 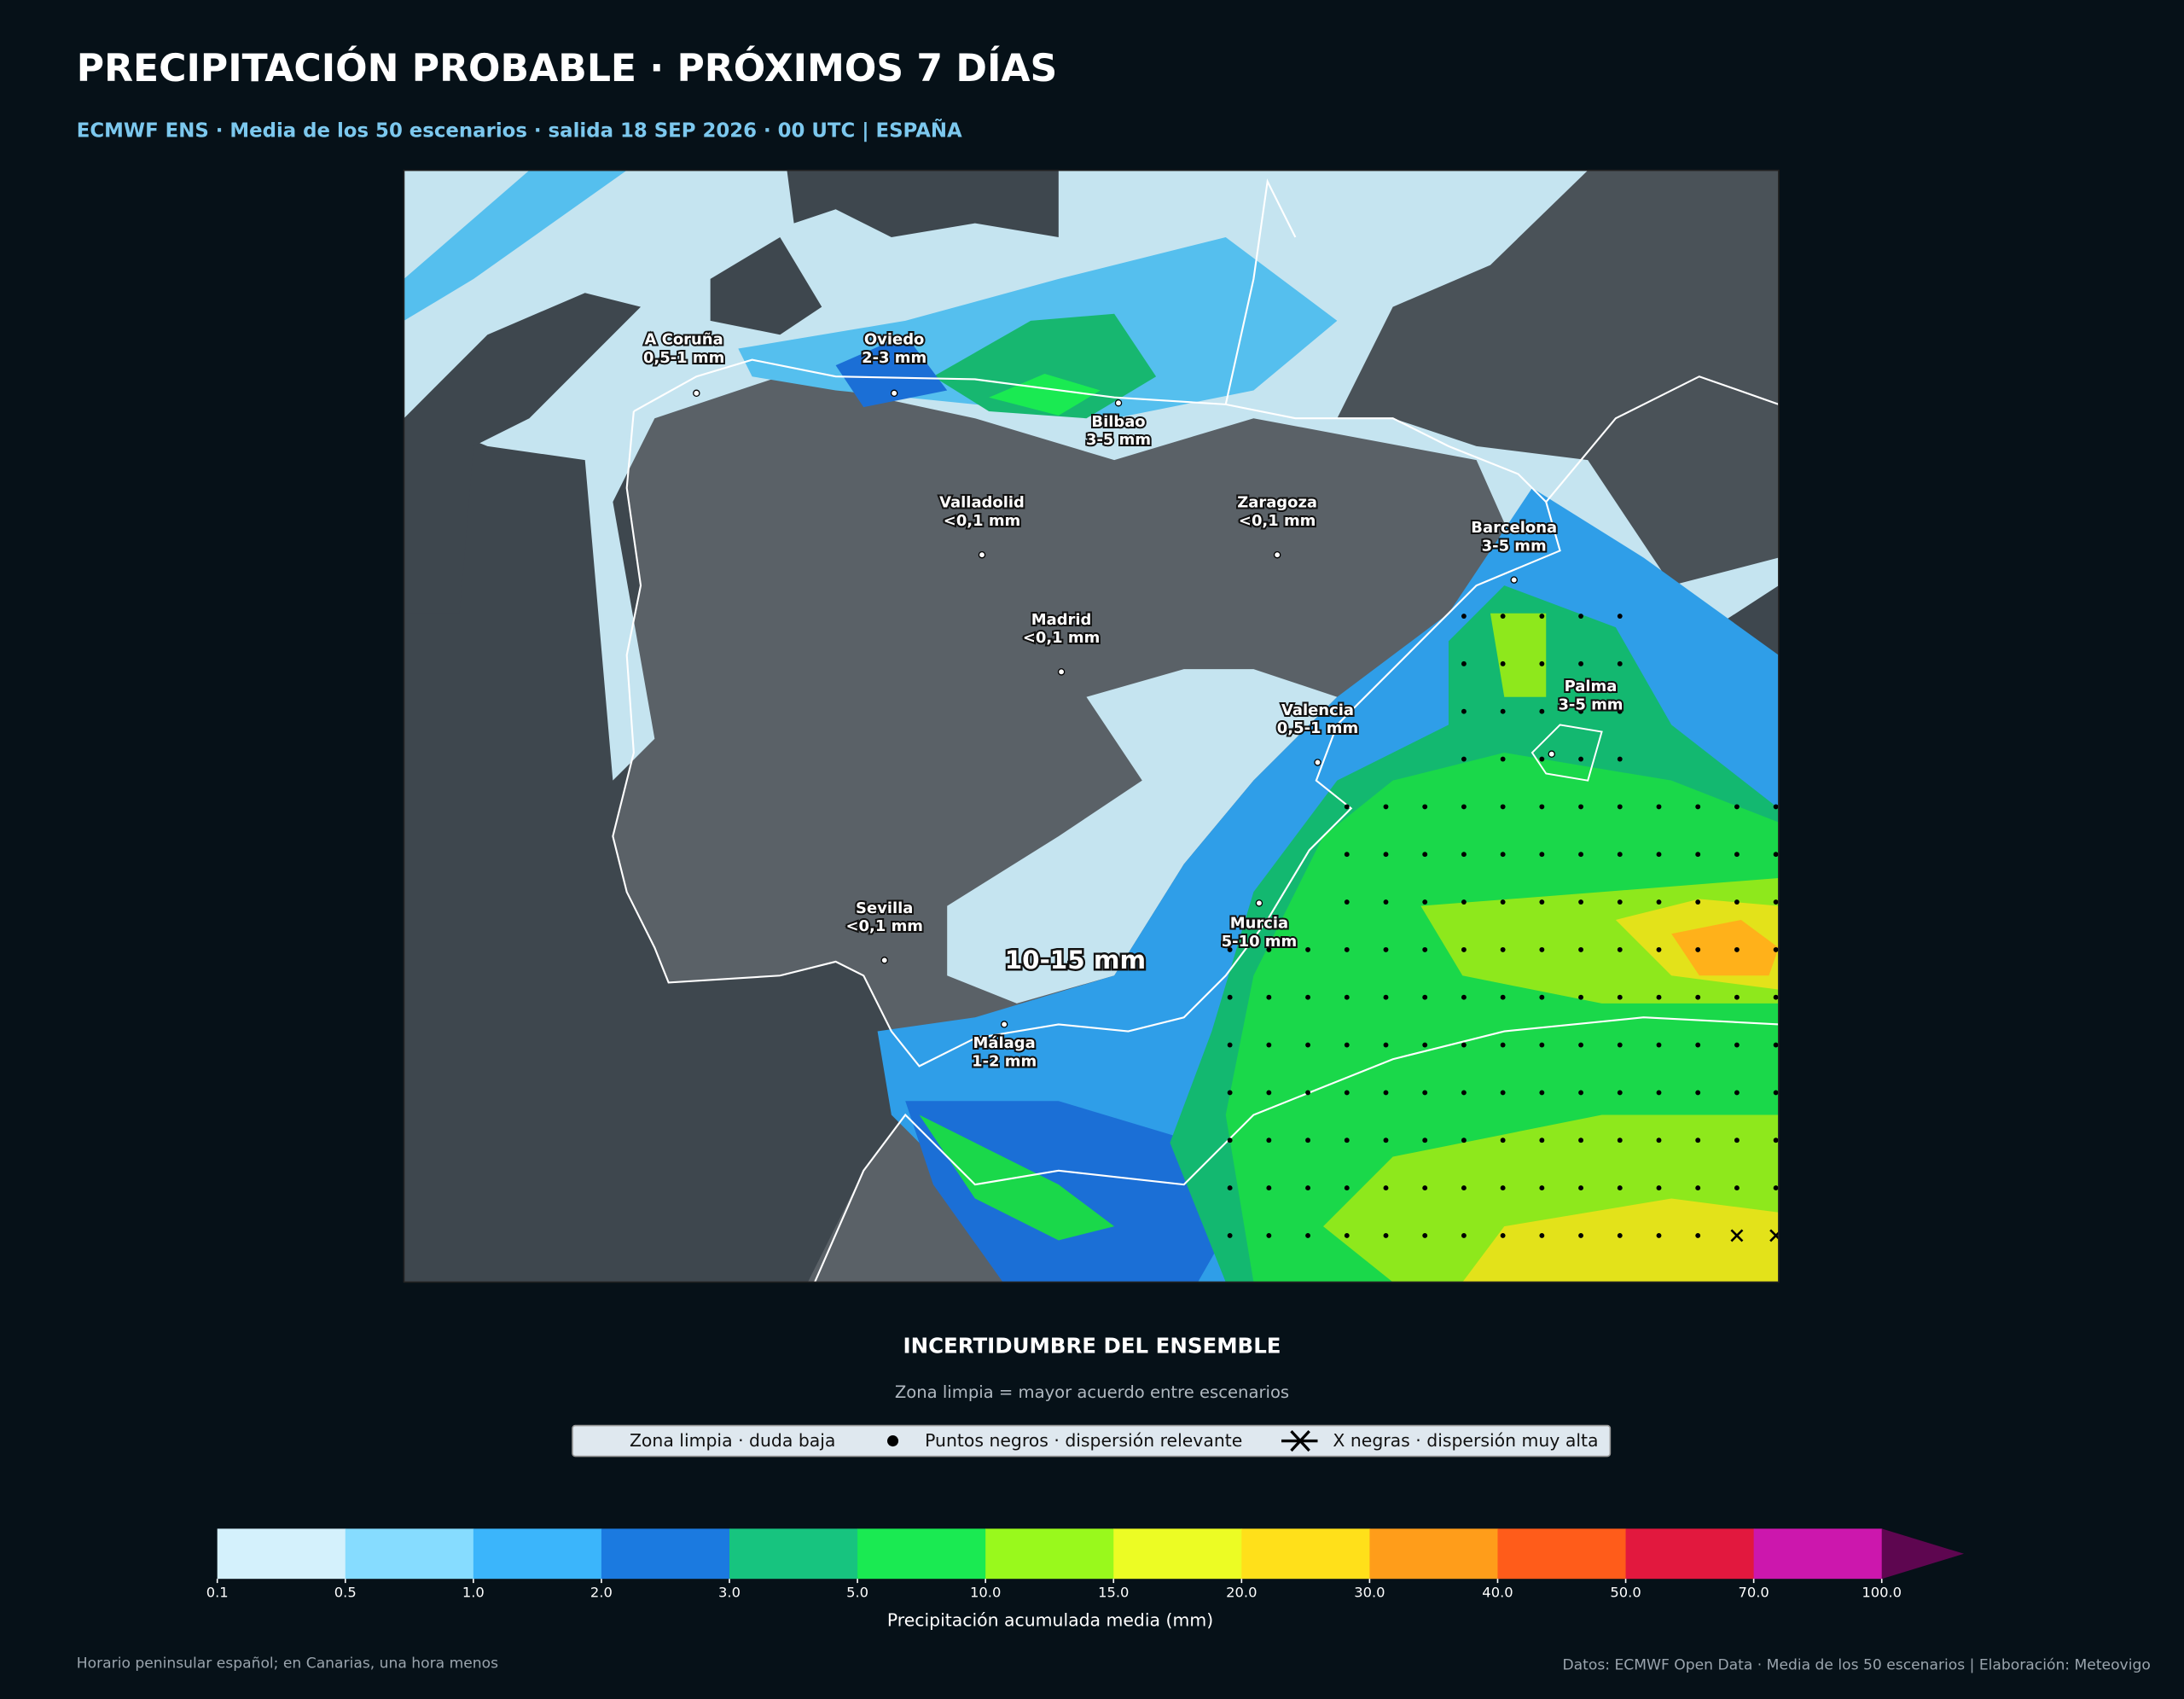 What do you see at coordinates (1923, 1554) in the screenshot?
I see `colorbar-extend` at bounding box center [1923, 1554].